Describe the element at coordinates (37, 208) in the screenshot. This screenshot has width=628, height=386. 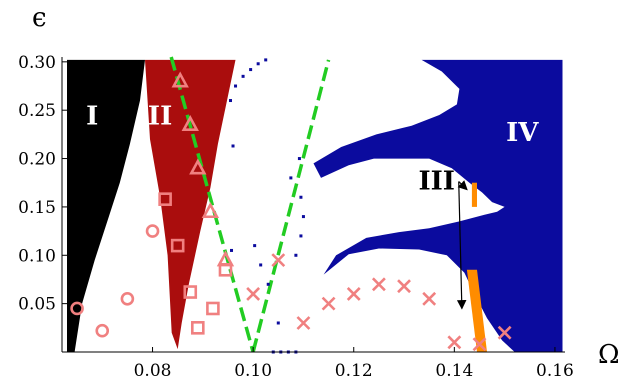
I see `y-tick-label: 0.15` at that location.